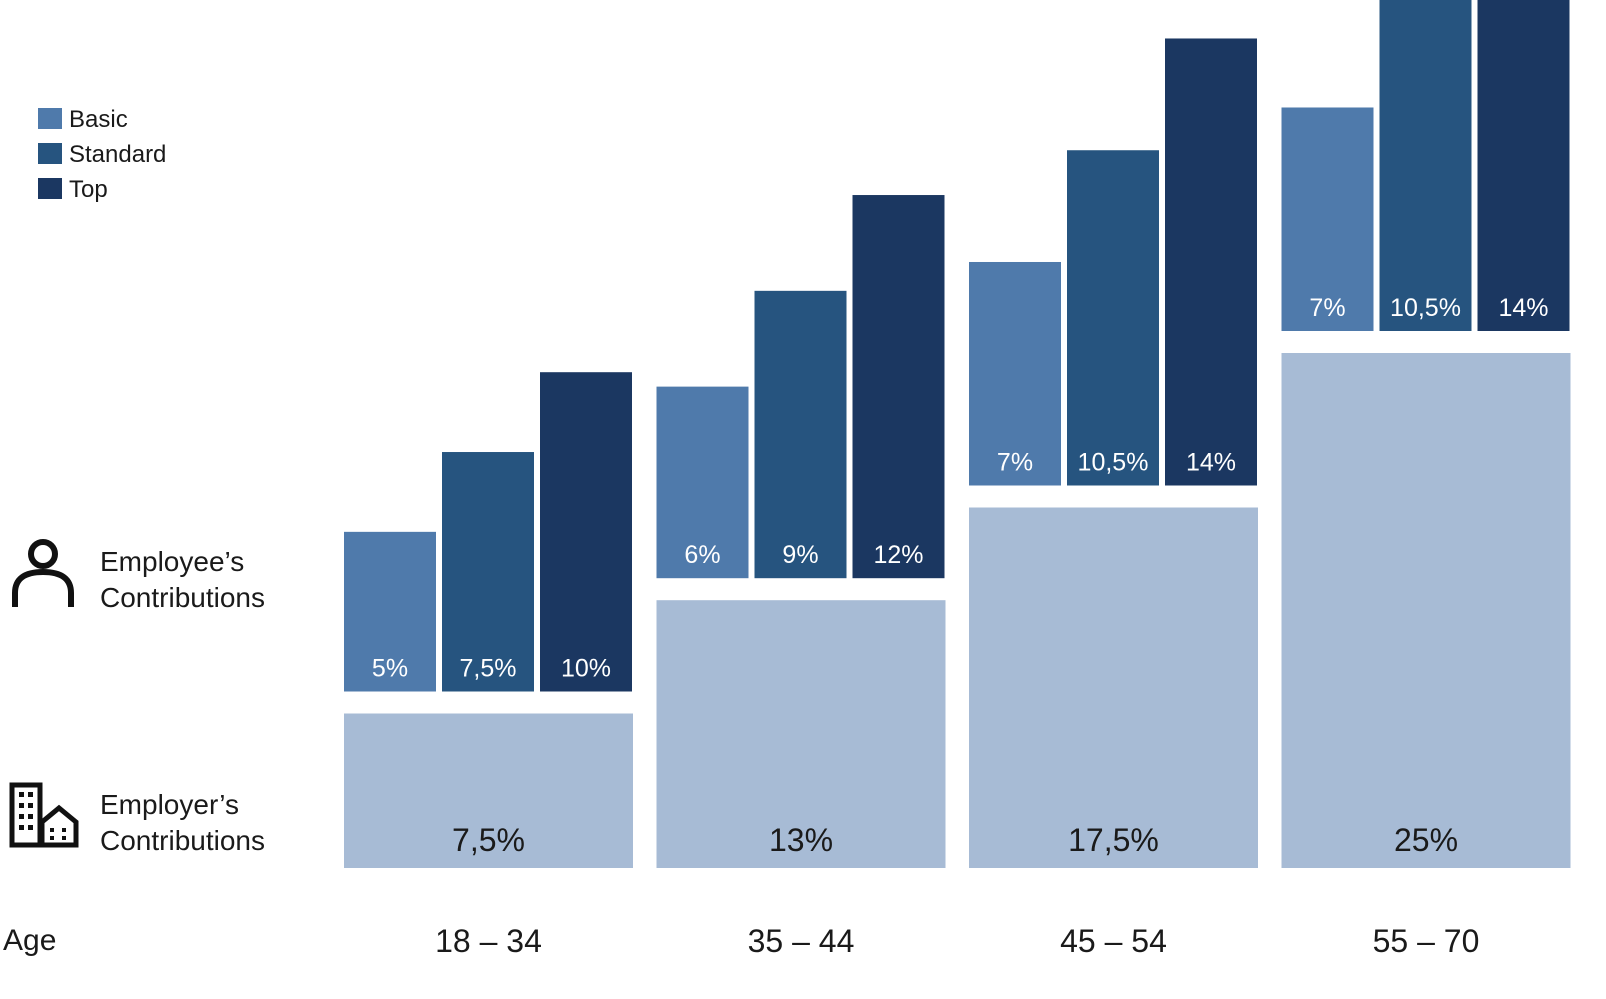  Describe the element at coordinates (1113, 463) in the screenshot. I see `employee-value-label-standard-cat-3: 10,5%` at that location.